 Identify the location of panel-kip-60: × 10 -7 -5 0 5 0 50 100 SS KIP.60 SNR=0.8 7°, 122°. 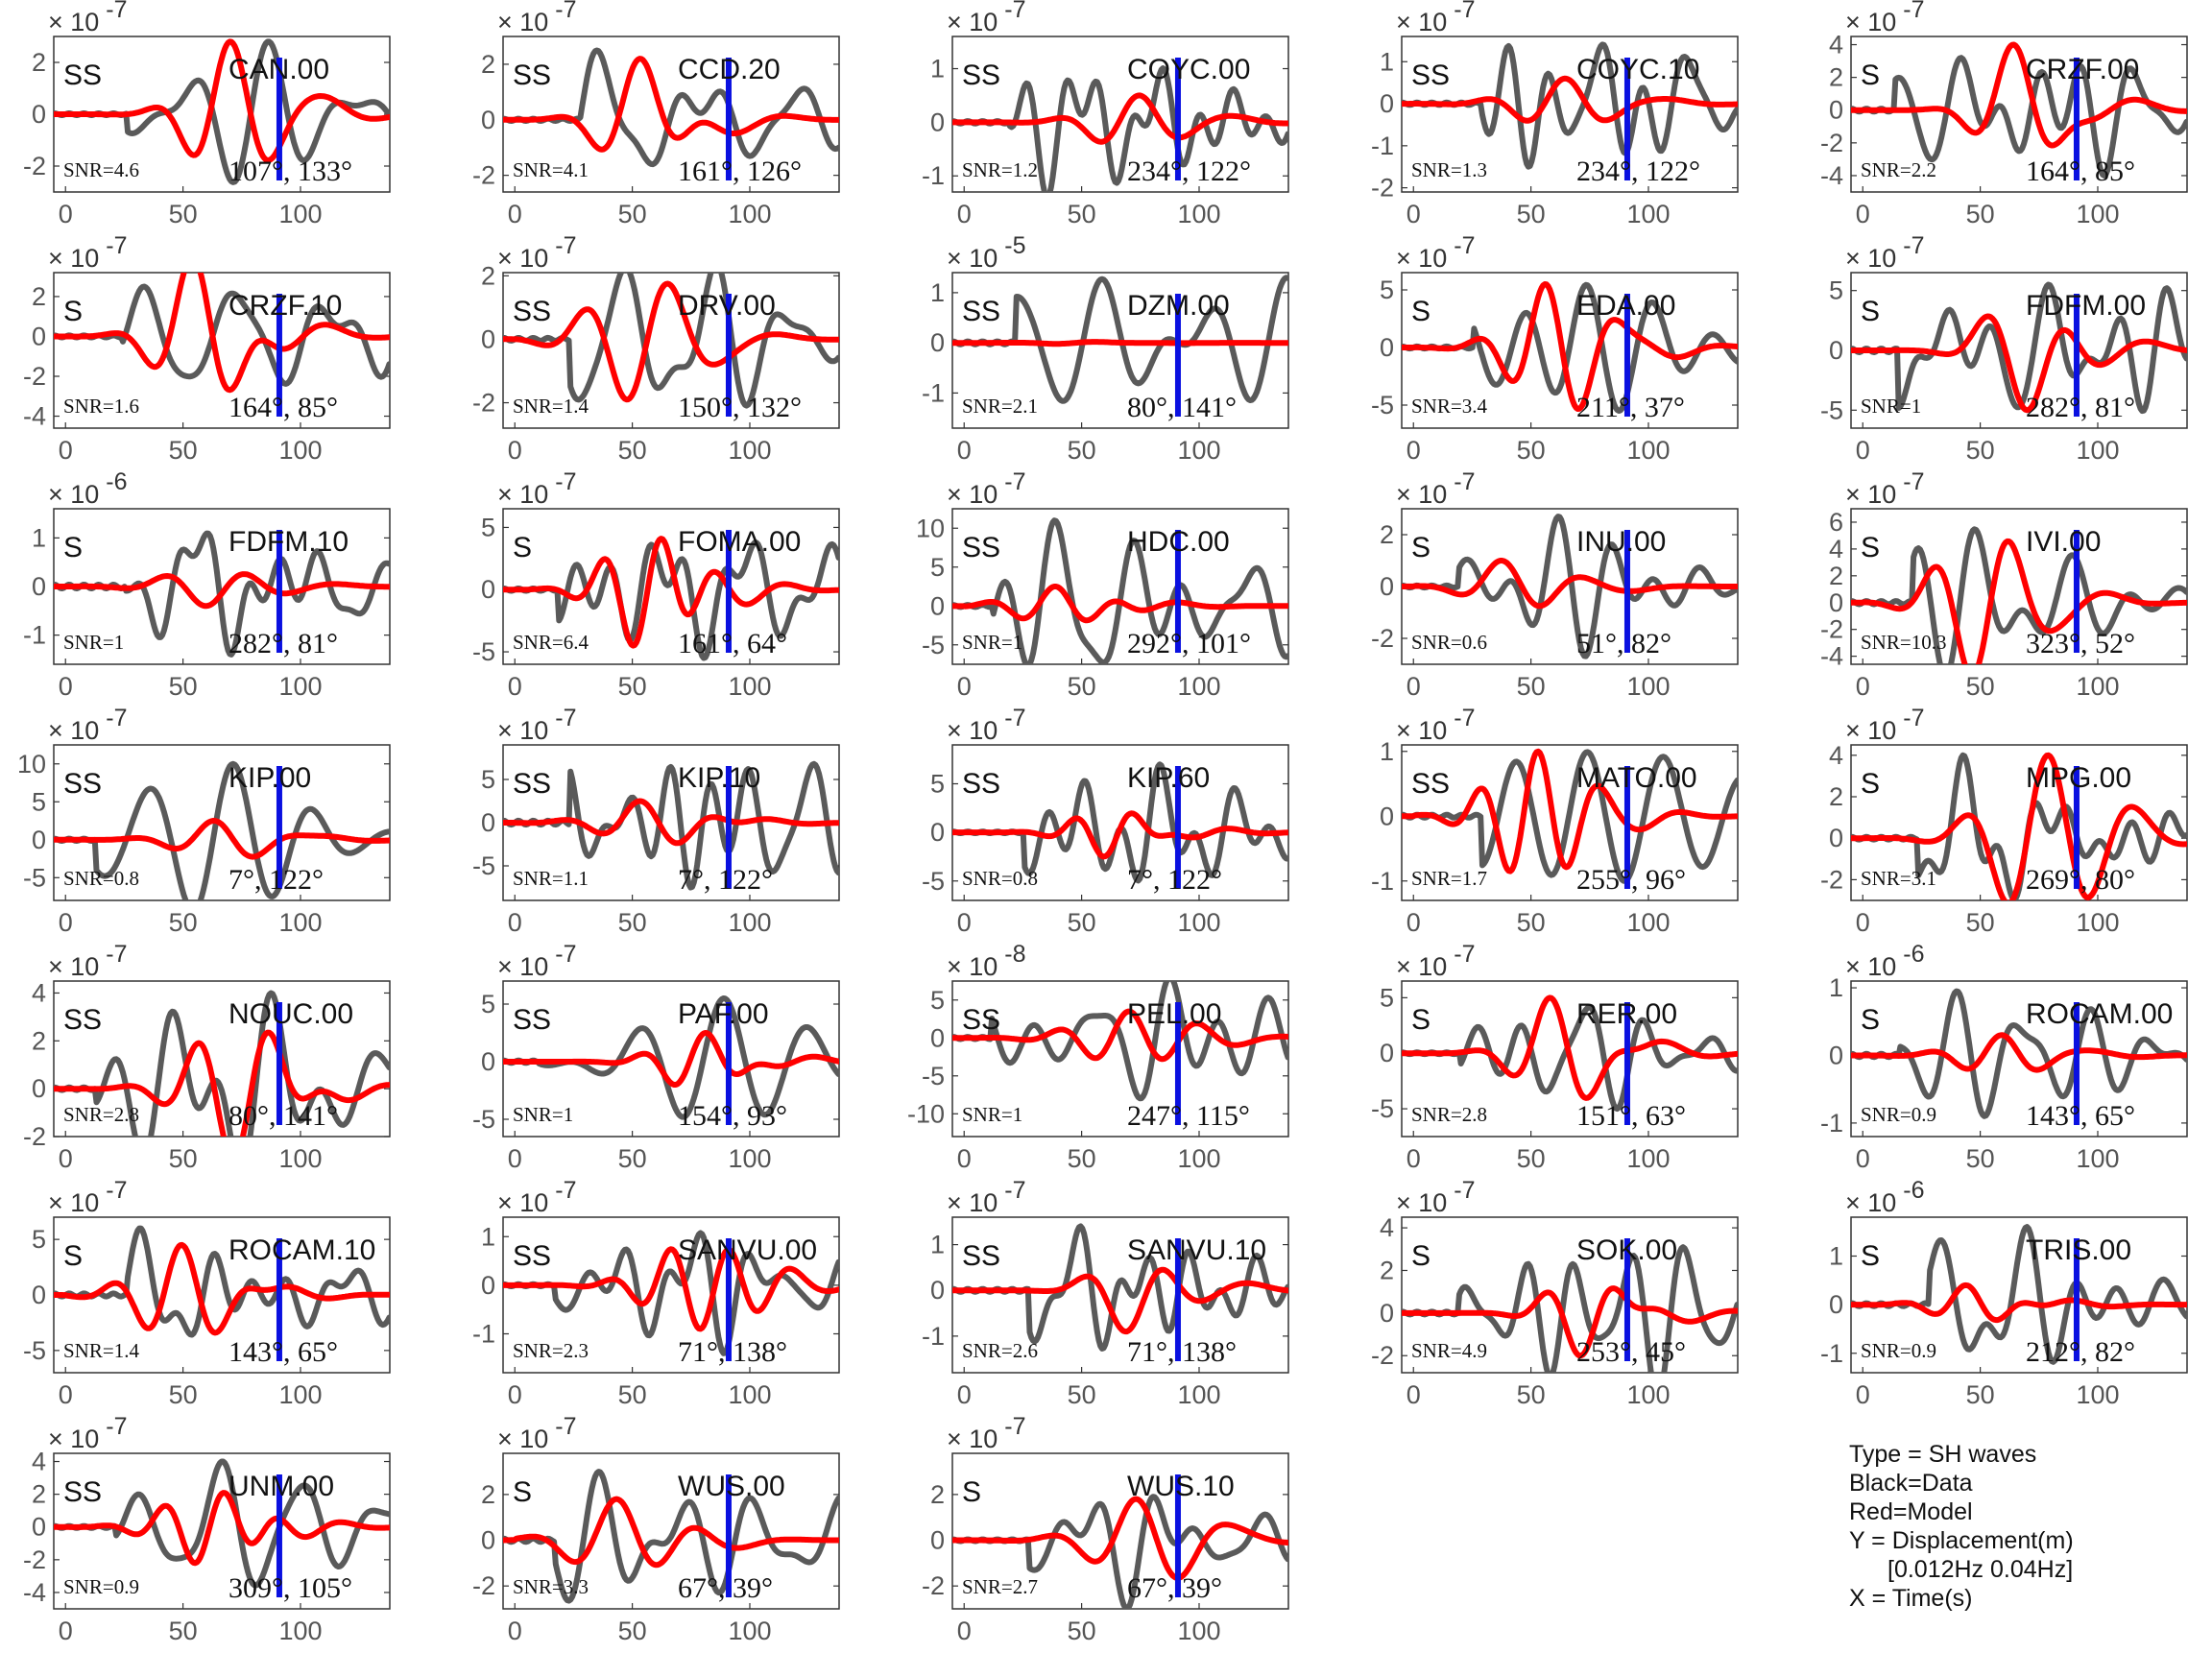
(1123, 825).